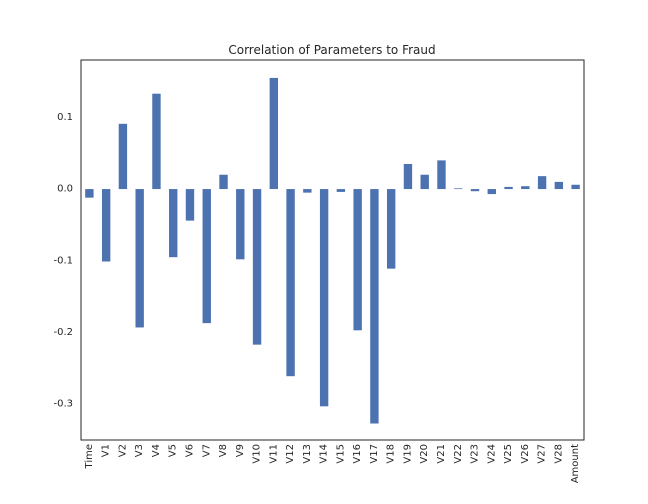 Image resolution: width=648 pixels, height=504 pixels. I want to click on x-tick-label-v16: V16, so click(357, 454).